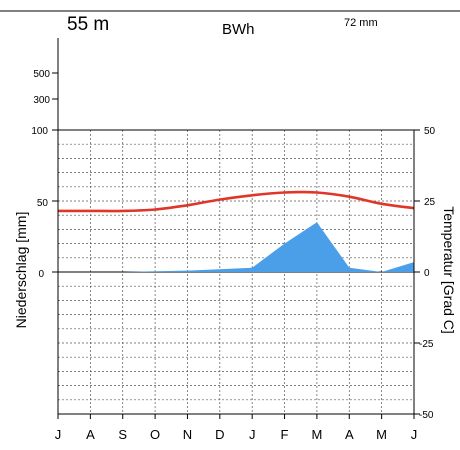  What do you see at coordinates (430, 202) in the screenshot?
I see `right-tick-25: 25` at bounding box center [430, 202].